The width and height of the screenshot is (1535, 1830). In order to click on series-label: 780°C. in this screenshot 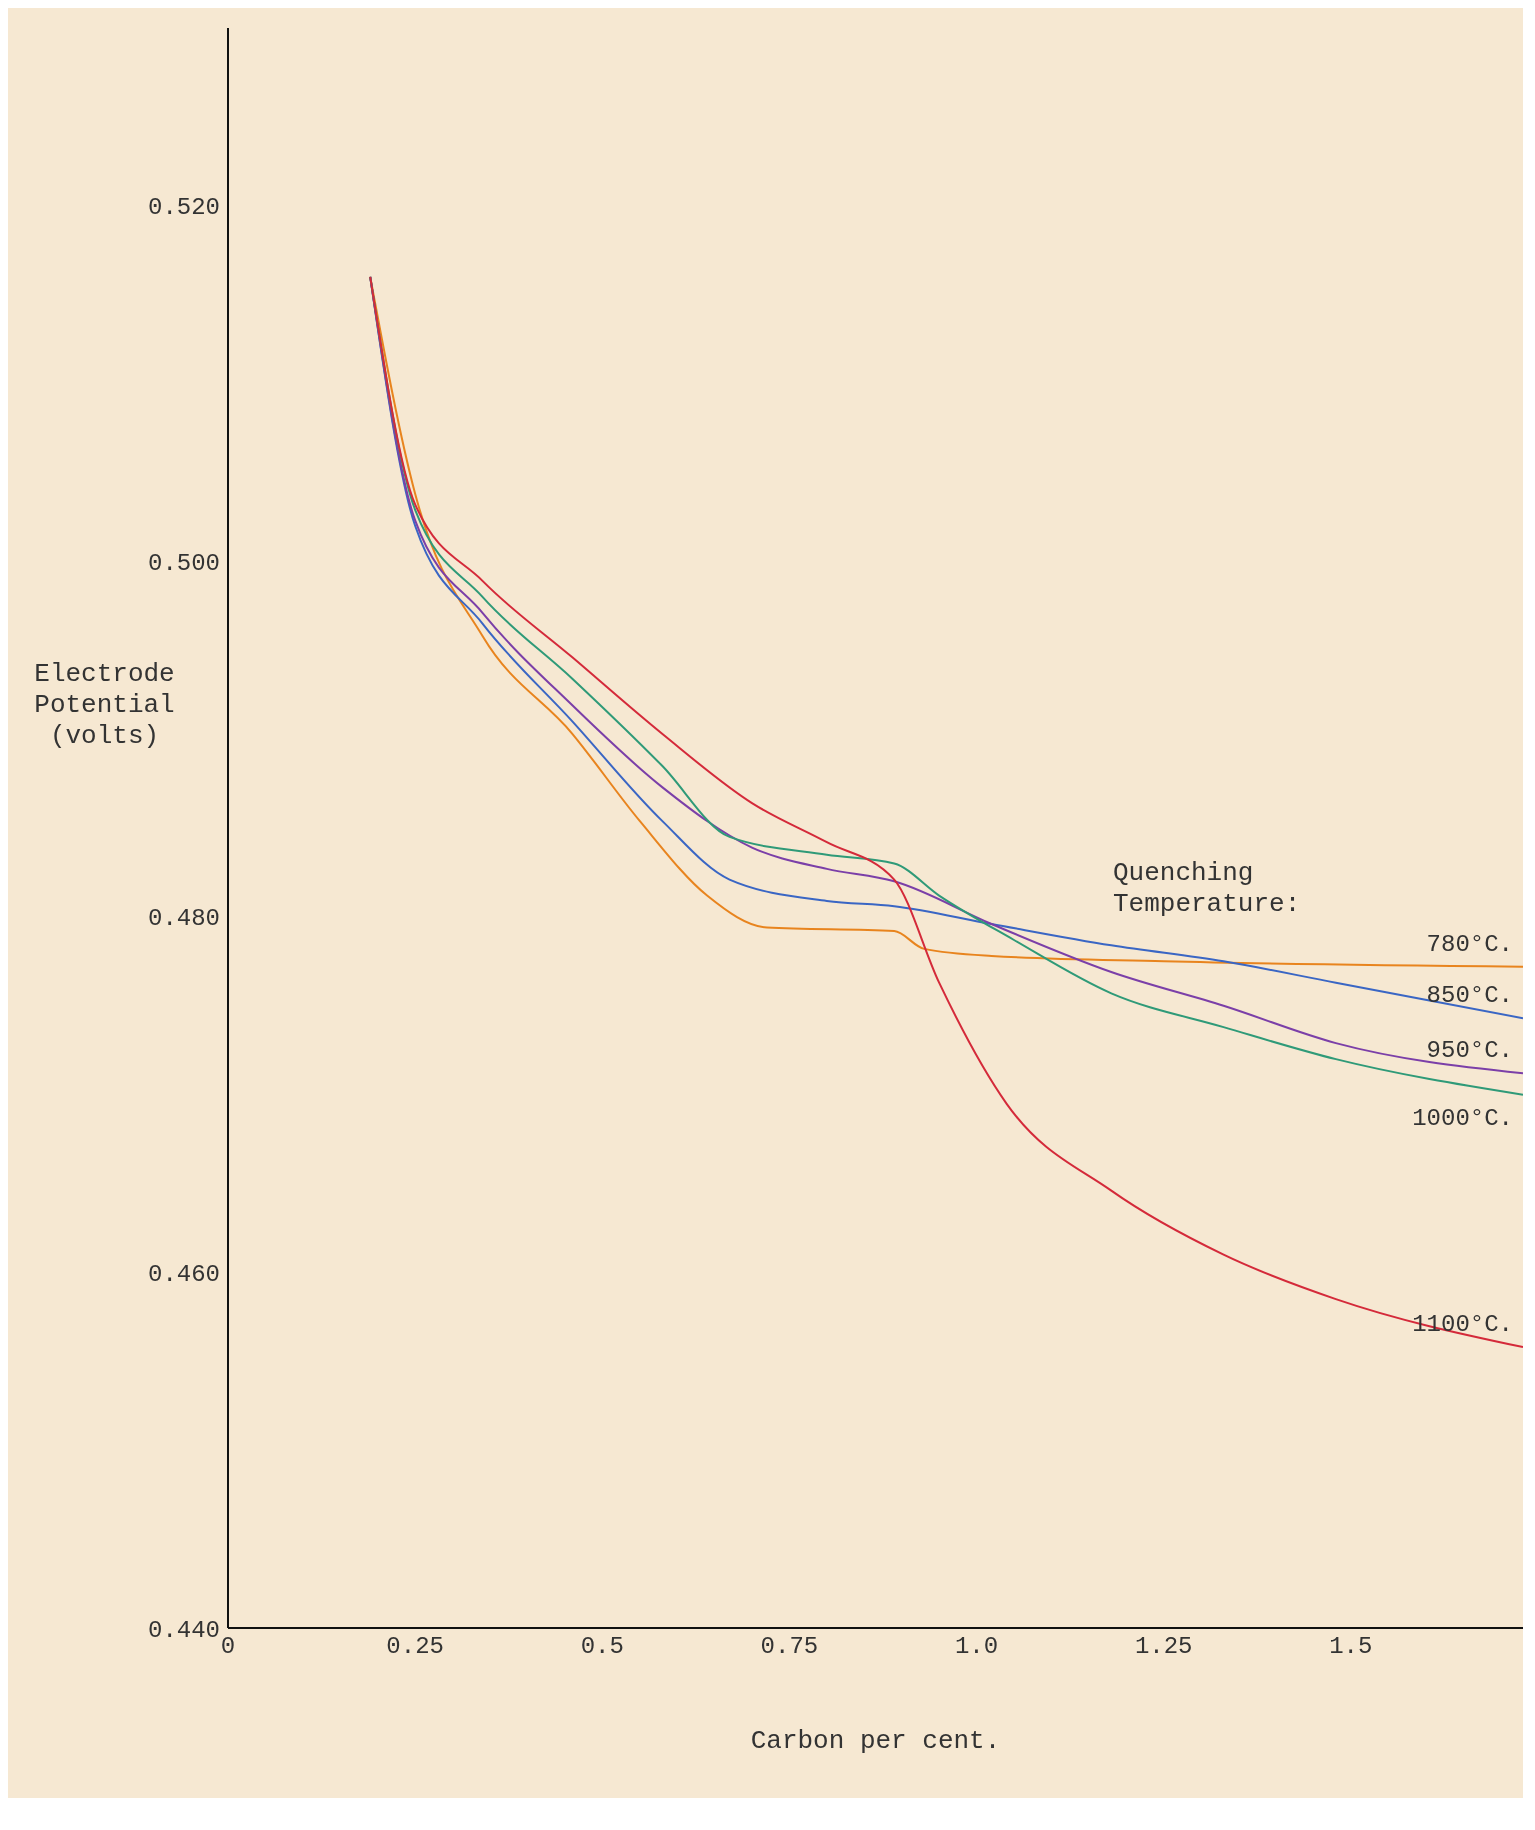, I will do `click(1469, 944)`.